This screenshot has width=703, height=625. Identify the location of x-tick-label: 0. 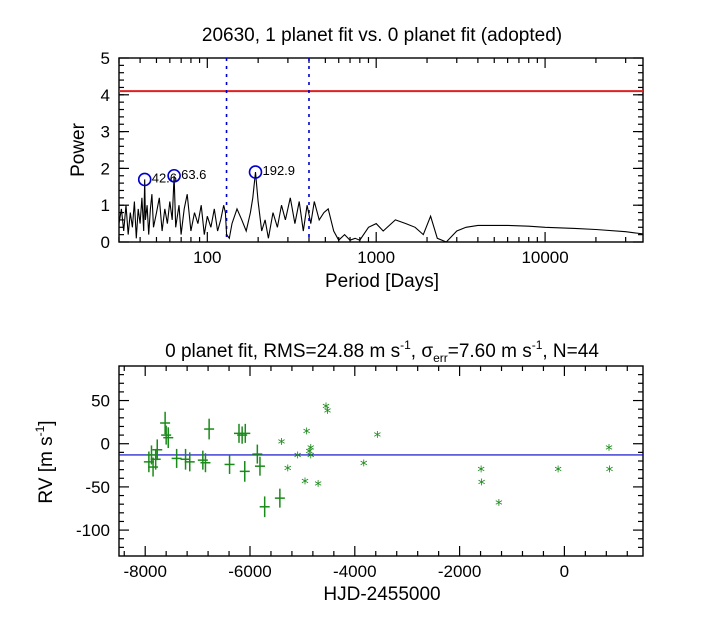
(564, 571).